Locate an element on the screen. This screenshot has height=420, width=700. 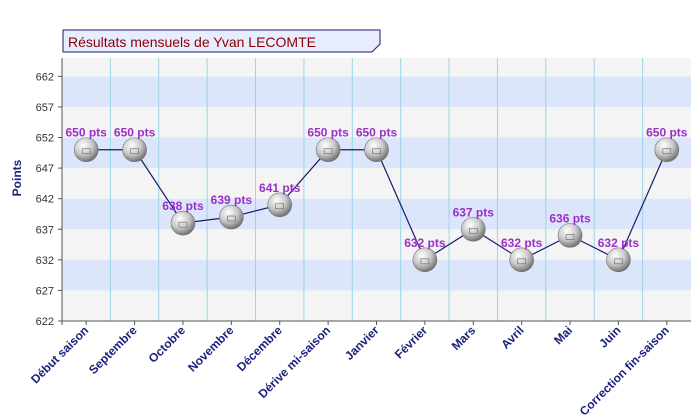
y-tick-labels: 622 627 632 637 642 647 652 657 662 is located at coordinates (49, 199).